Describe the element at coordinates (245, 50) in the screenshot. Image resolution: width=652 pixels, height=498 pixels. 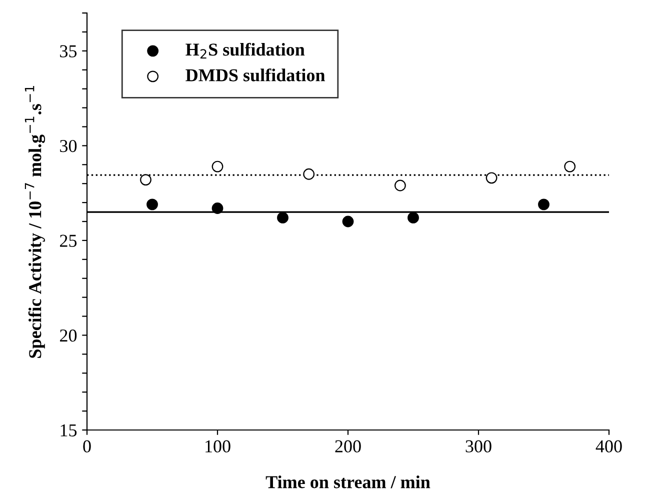
I see `legend-label: H$_{2}$S sulfidation` at that location.